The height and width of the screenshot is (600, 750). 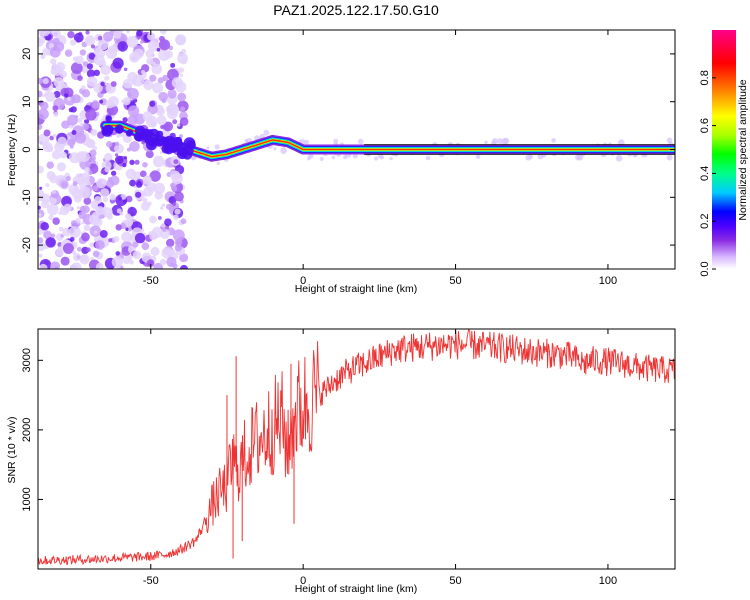 What do you see at coordinates (303, 281) in the screenshot?
I see `spectrogram-xtick-label: 0` at bounding box center [303, 281].